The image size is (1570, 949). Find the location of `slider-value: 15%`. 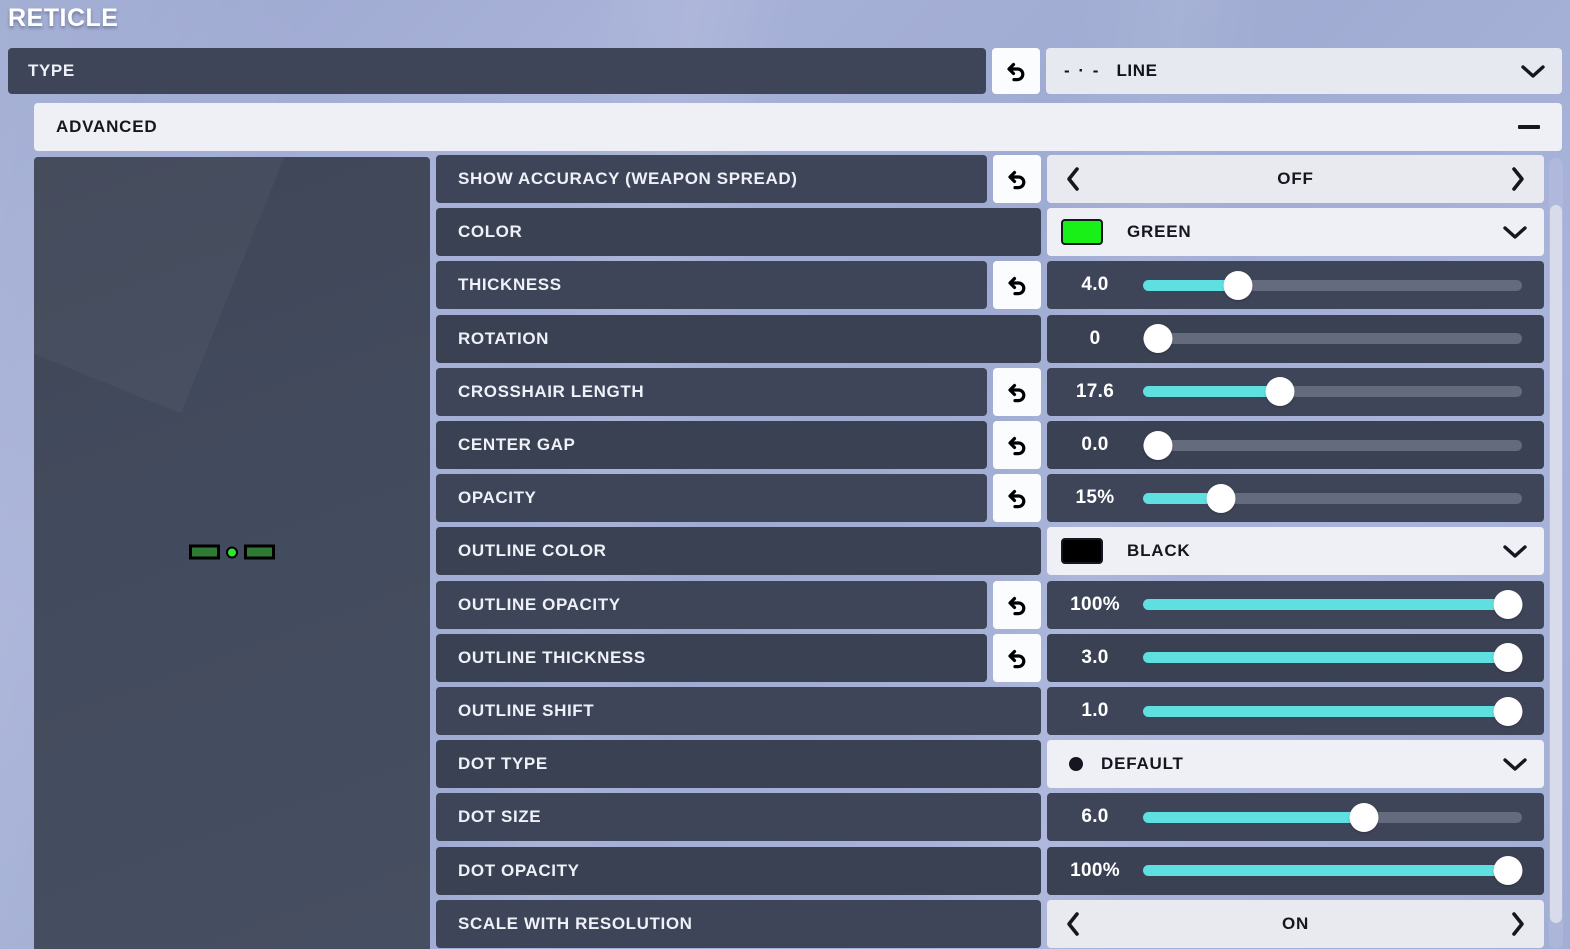

slider-value: 15% is located at coordinates (1095, 498).